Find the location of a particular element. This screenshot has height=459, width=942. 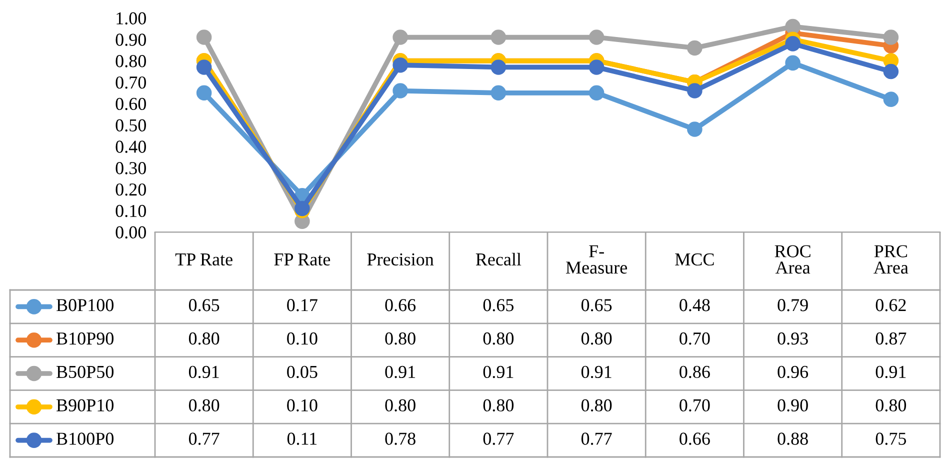

x-tick-label: PRC Area is located at coordinates (891, 259).